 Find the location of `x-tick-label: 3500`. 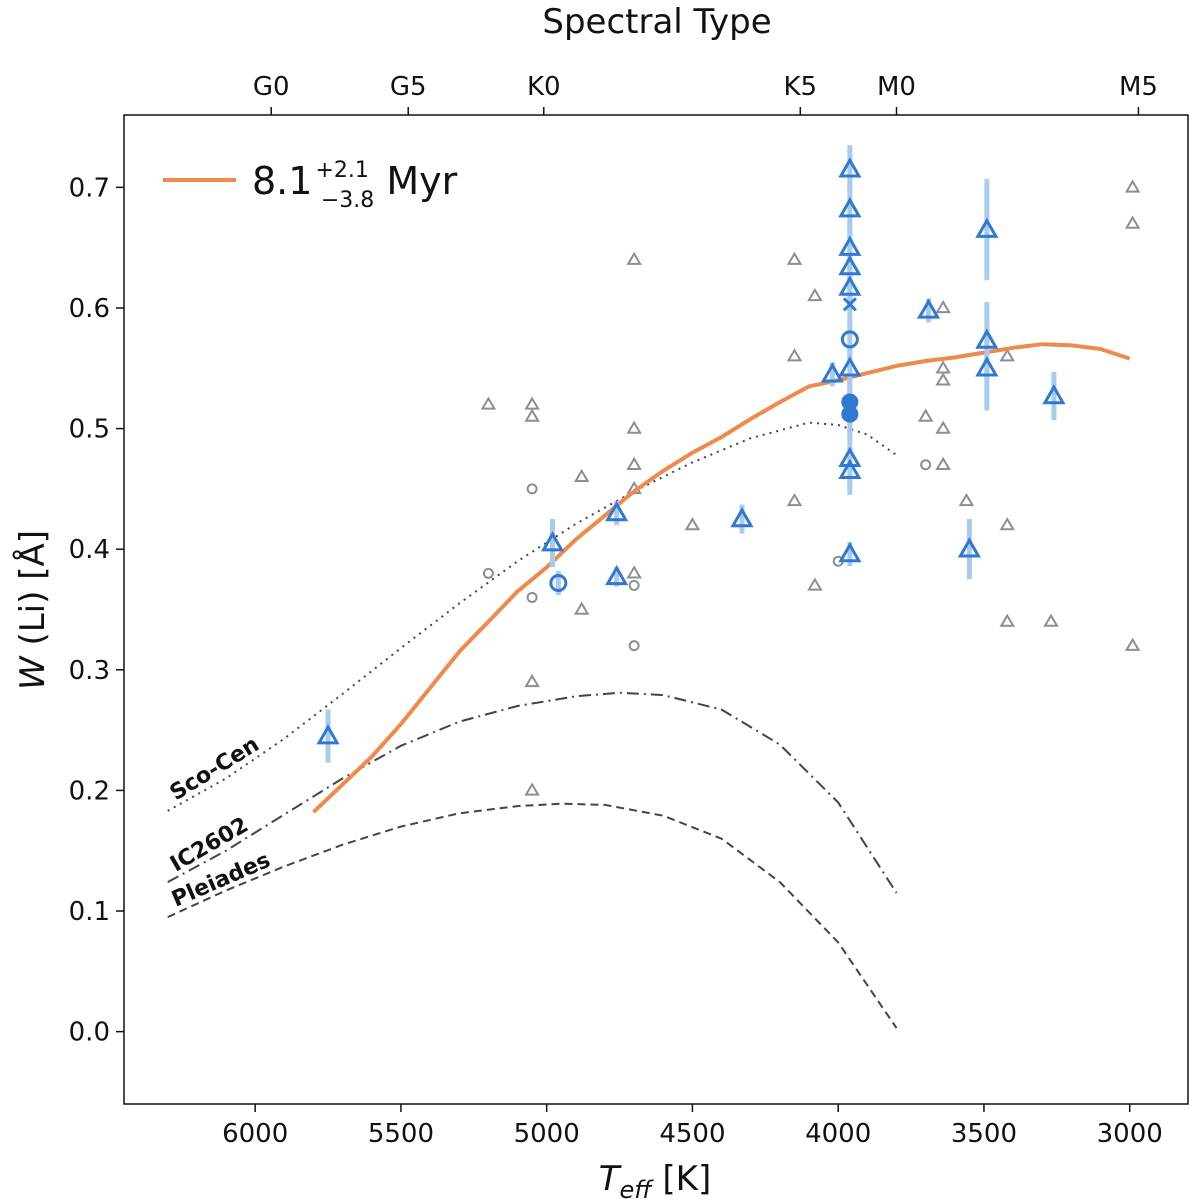

x-tick-label: 3500 is located at coordinates (984, 1134).